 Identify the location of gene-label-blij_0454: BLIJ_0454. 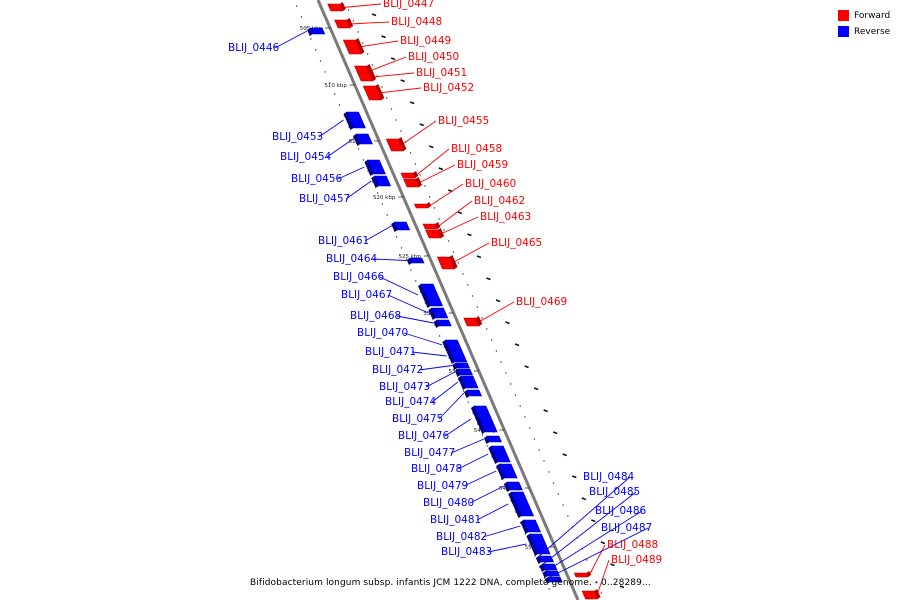
(306, 157).